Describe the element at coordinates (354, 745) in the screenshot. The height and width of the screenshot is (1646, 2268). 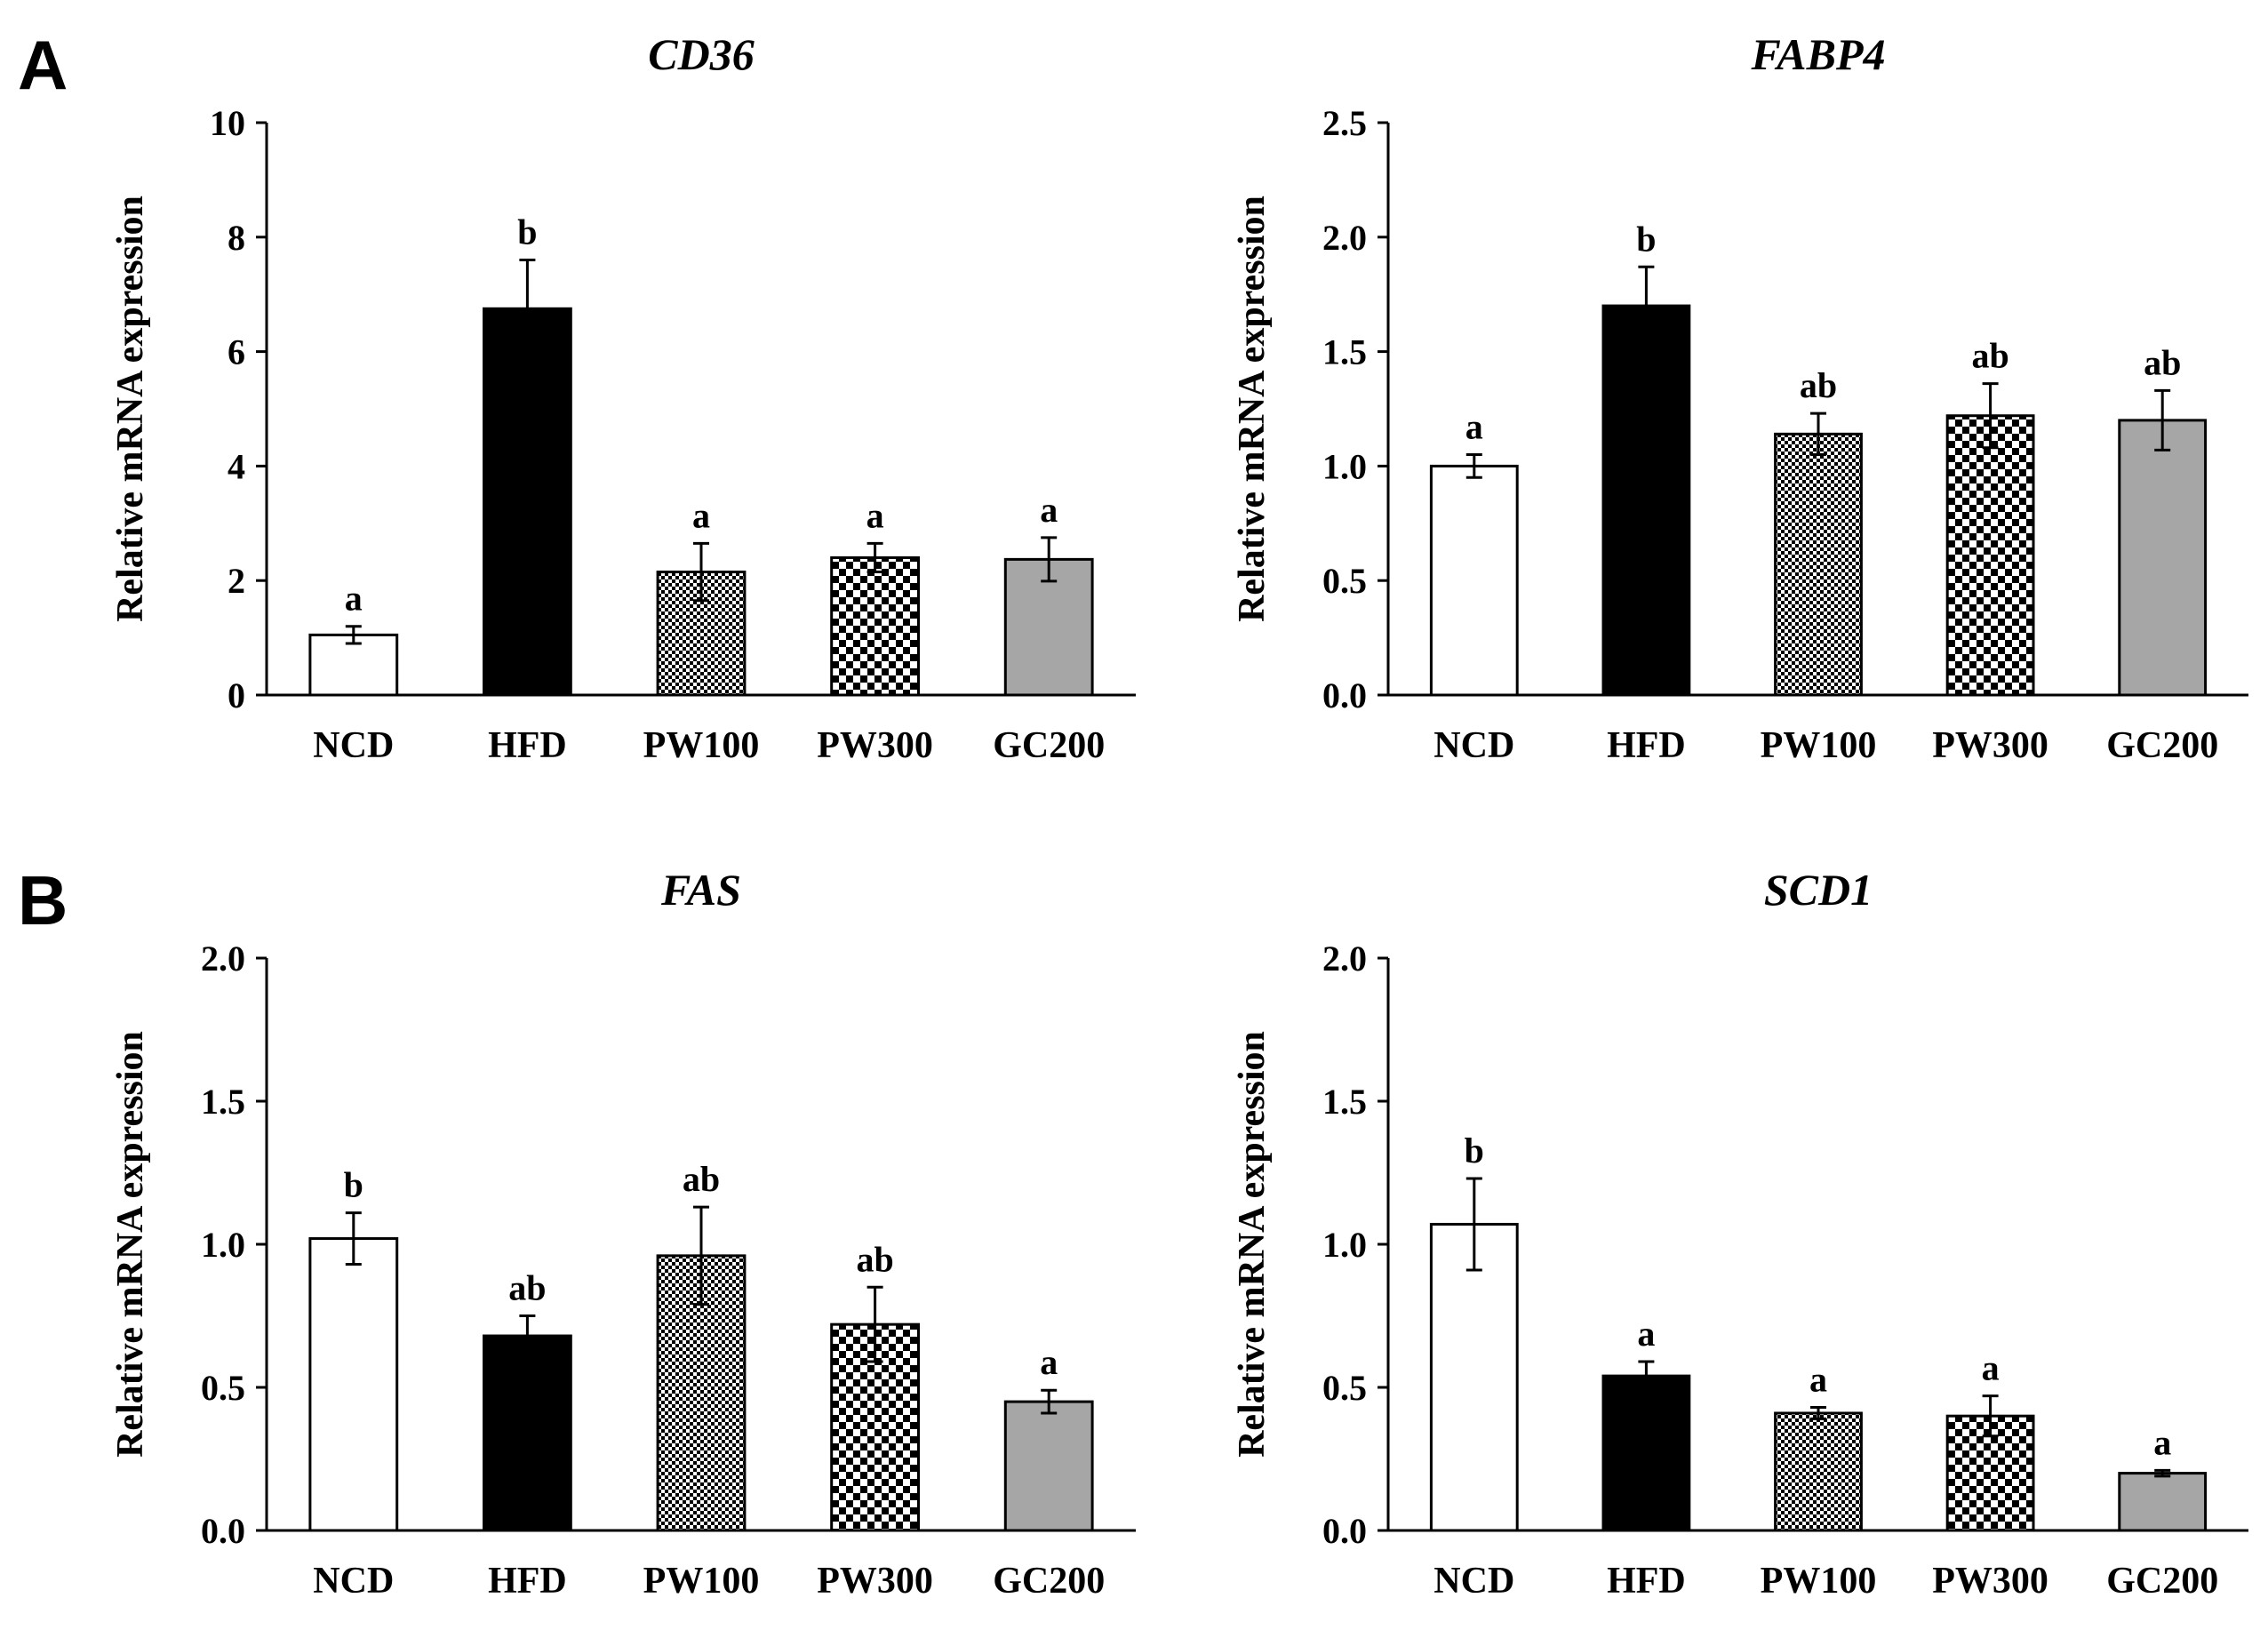
I see `cd36-x-tick-label-ncd: NCD` at that location.